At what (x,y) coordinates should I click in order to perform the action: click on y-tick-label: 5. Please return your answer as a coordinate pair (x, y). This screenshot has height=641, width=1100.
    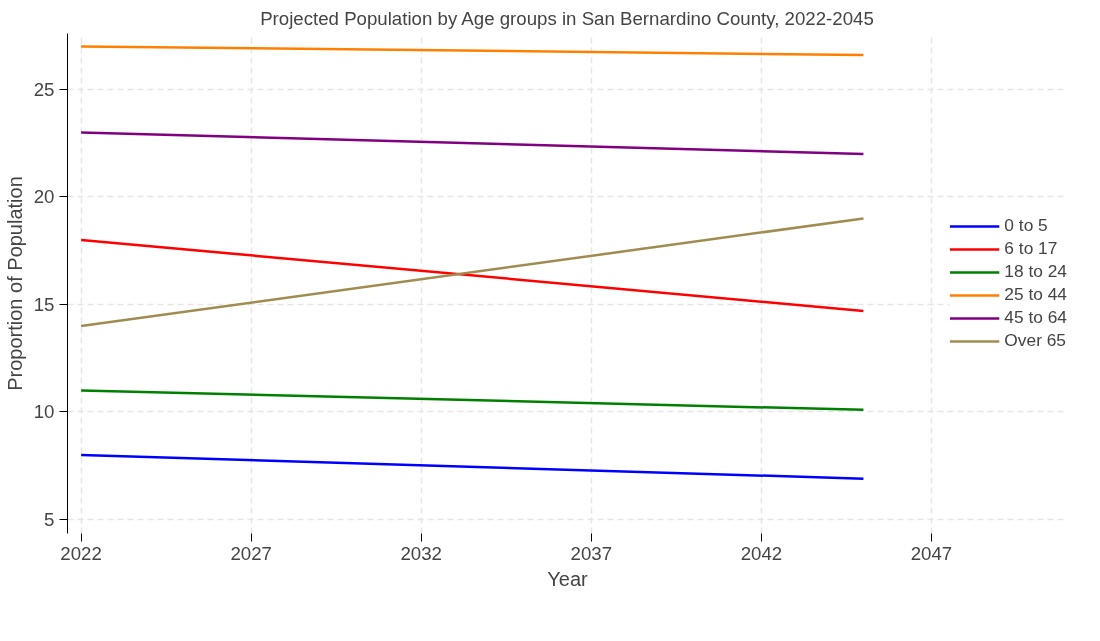
    Looking at the image, I should click on (49, 520).